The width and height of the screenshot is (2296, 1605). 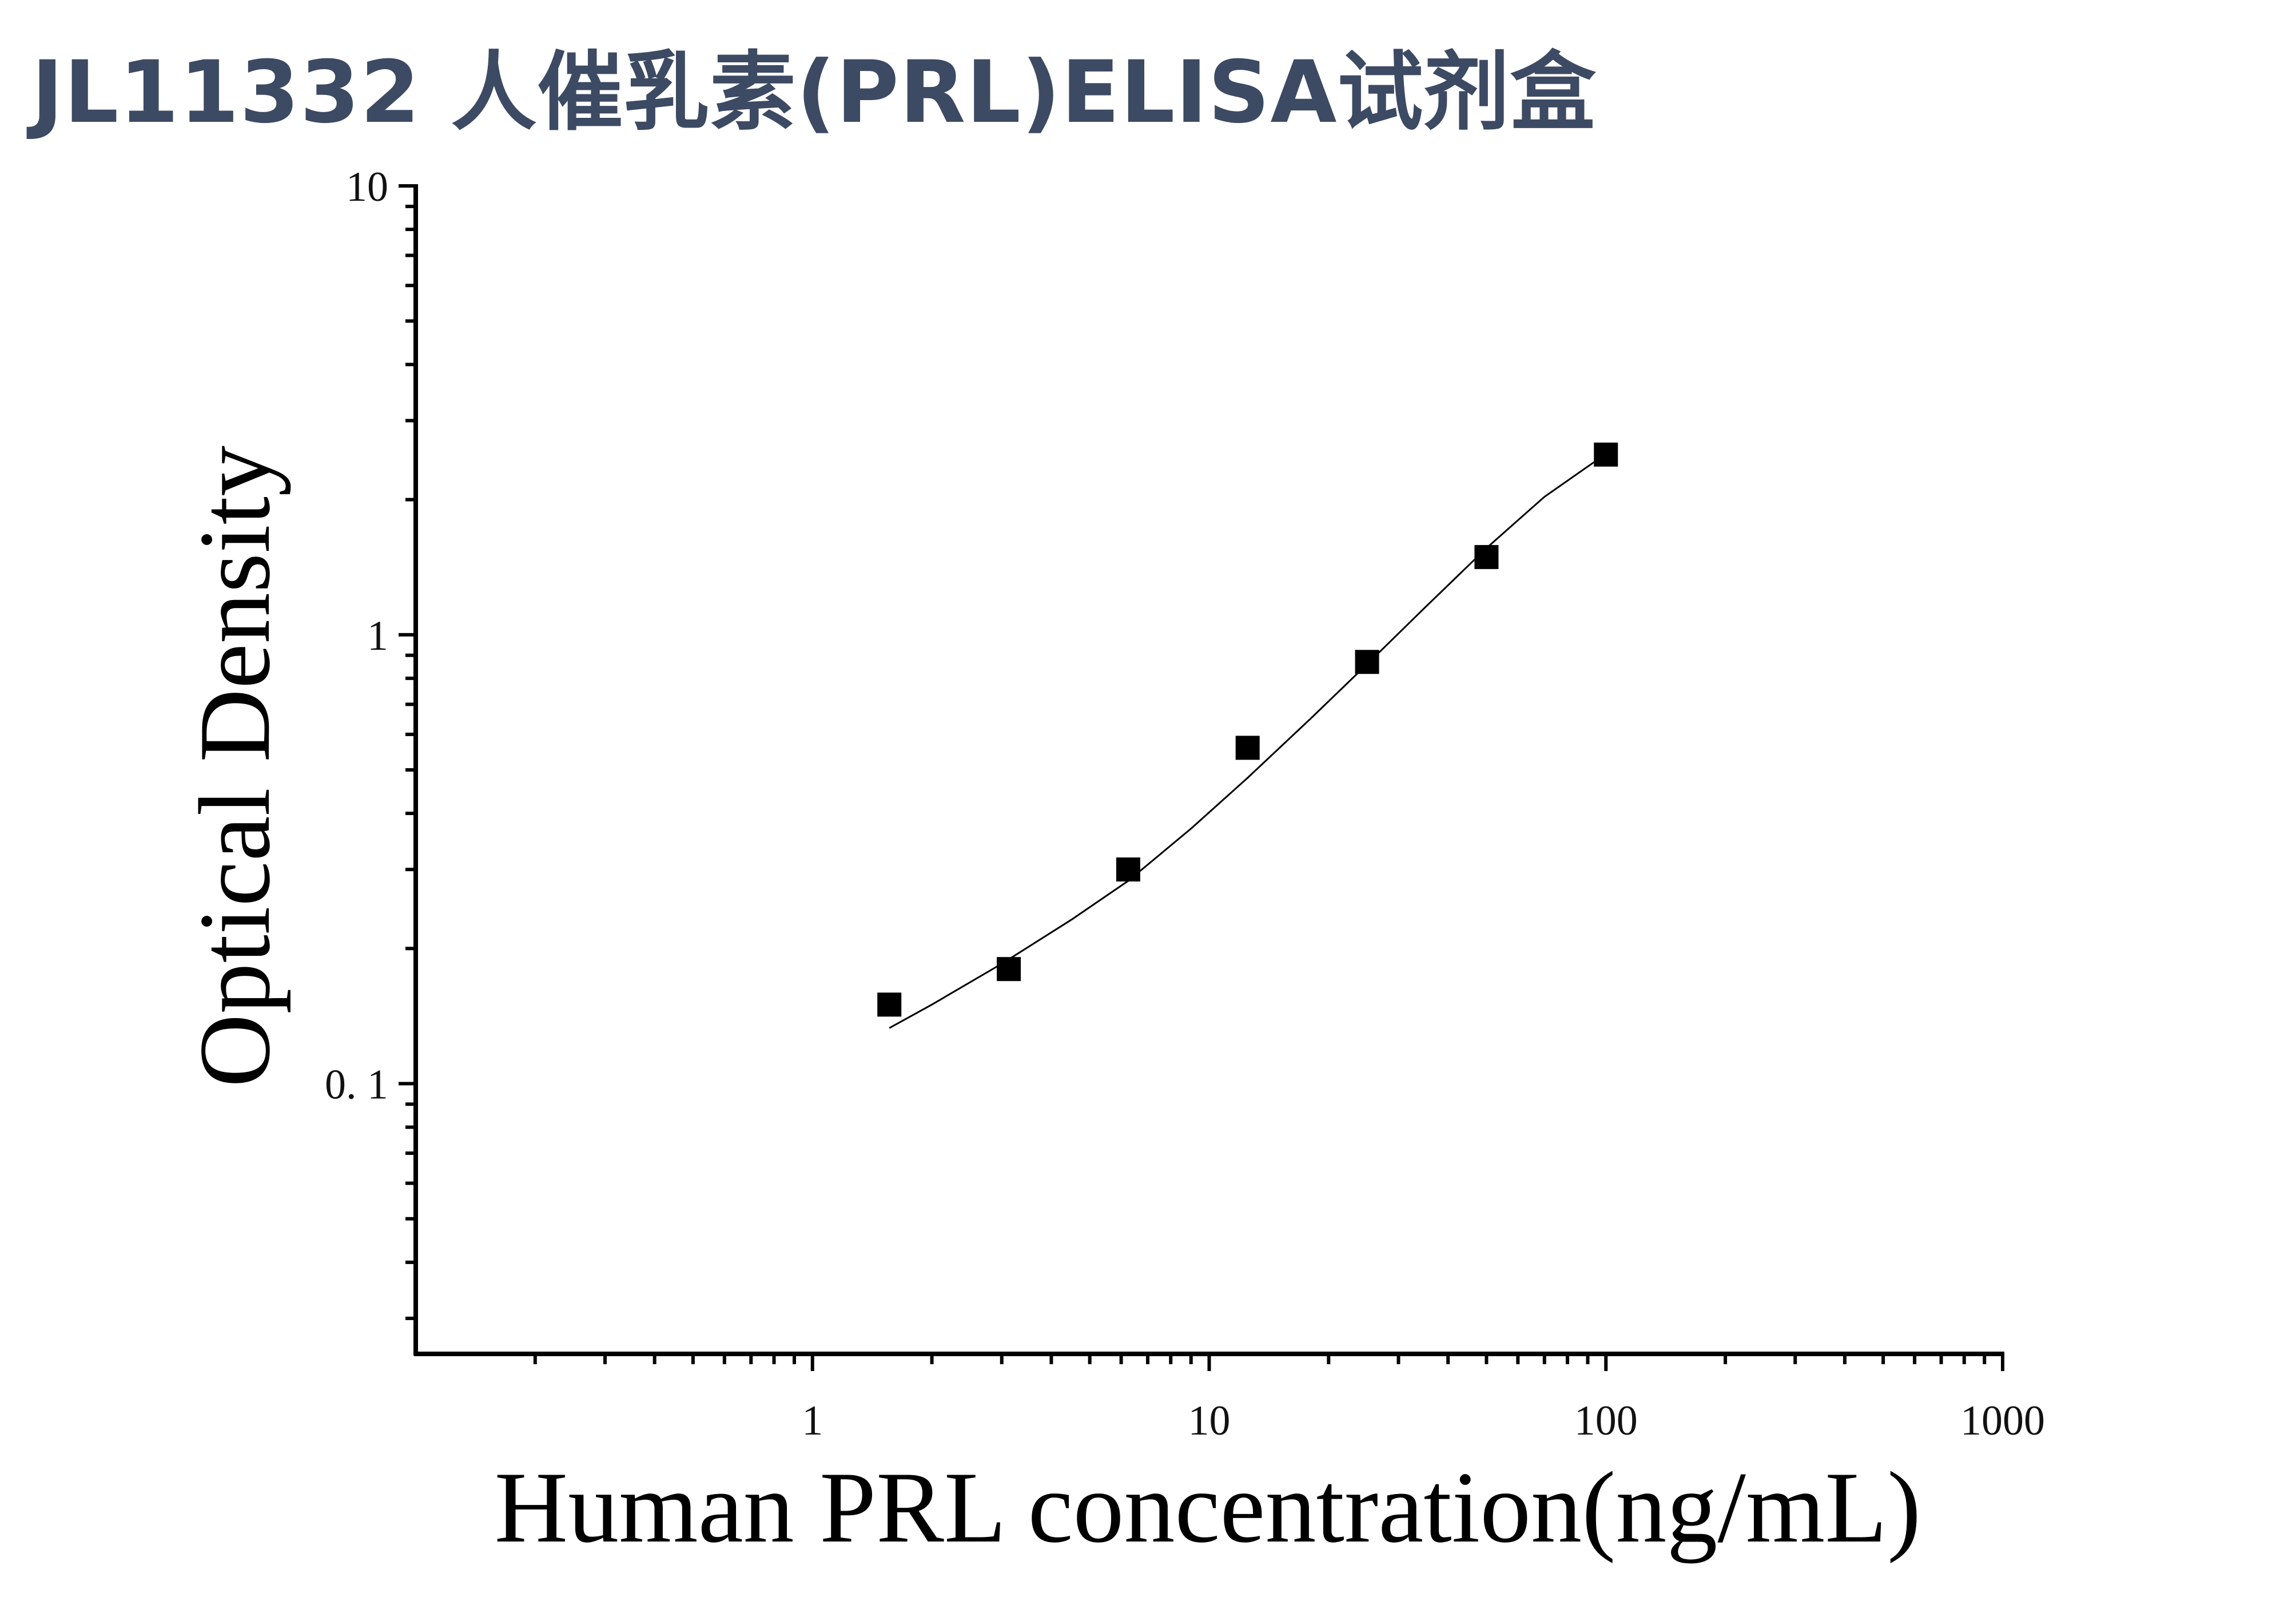 I want to click on y-axis-title: Optical Density, so click(x=235, y=766).